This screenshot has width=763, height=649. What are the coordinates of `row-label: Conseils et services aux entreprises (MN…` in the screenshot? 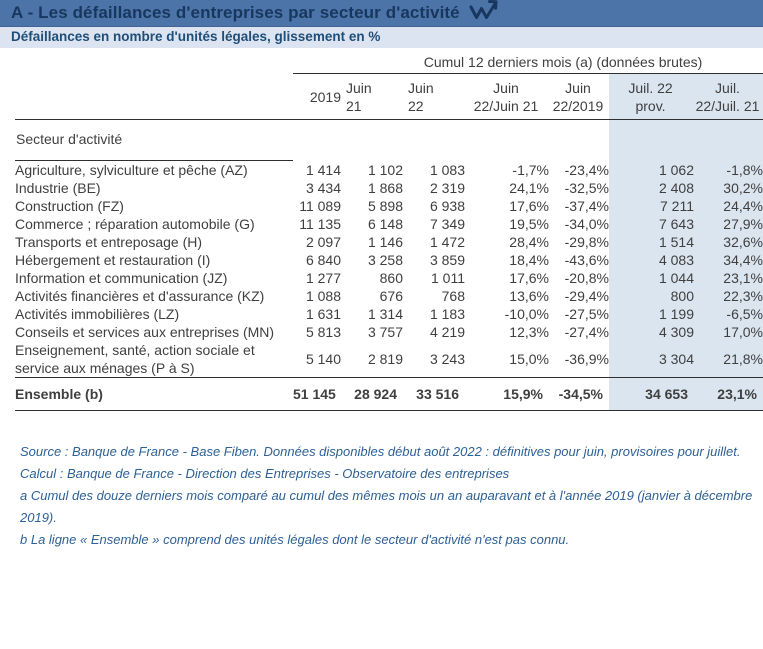 It's located at (145, 332).